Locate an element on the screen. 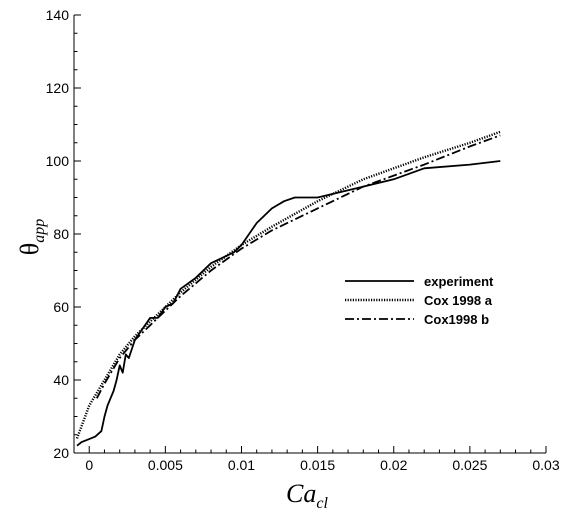 The image size is (571, 514). x-axis-title-main: Ca is located at coordinates (301, 493).